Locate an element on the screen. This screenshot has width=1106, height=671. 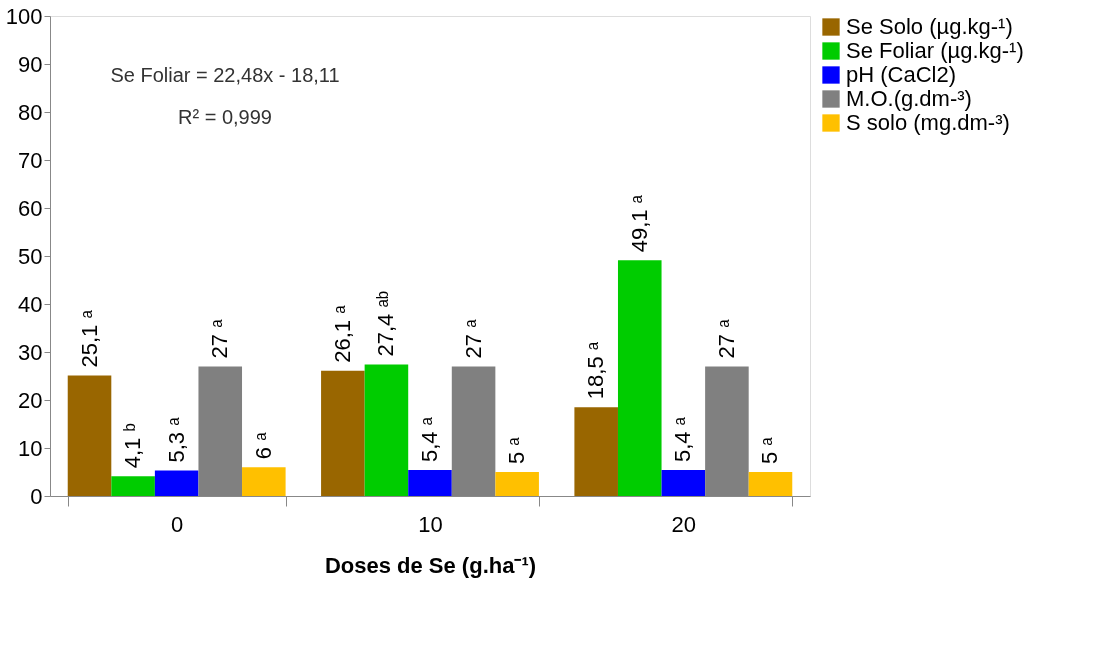
y-tick-label: 50 is located at coordinates (30, 256).